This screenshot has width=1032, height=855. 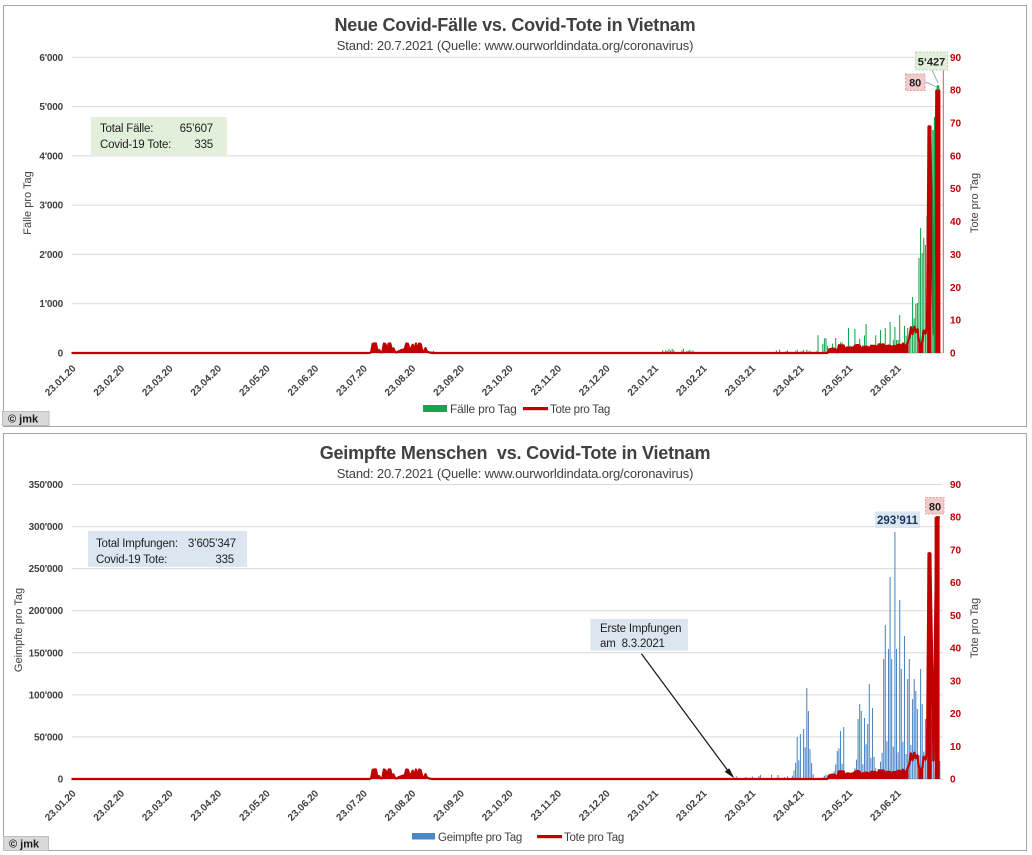 I want to click on svg-text: am 8.3.2021, so click(x=632, y=644).